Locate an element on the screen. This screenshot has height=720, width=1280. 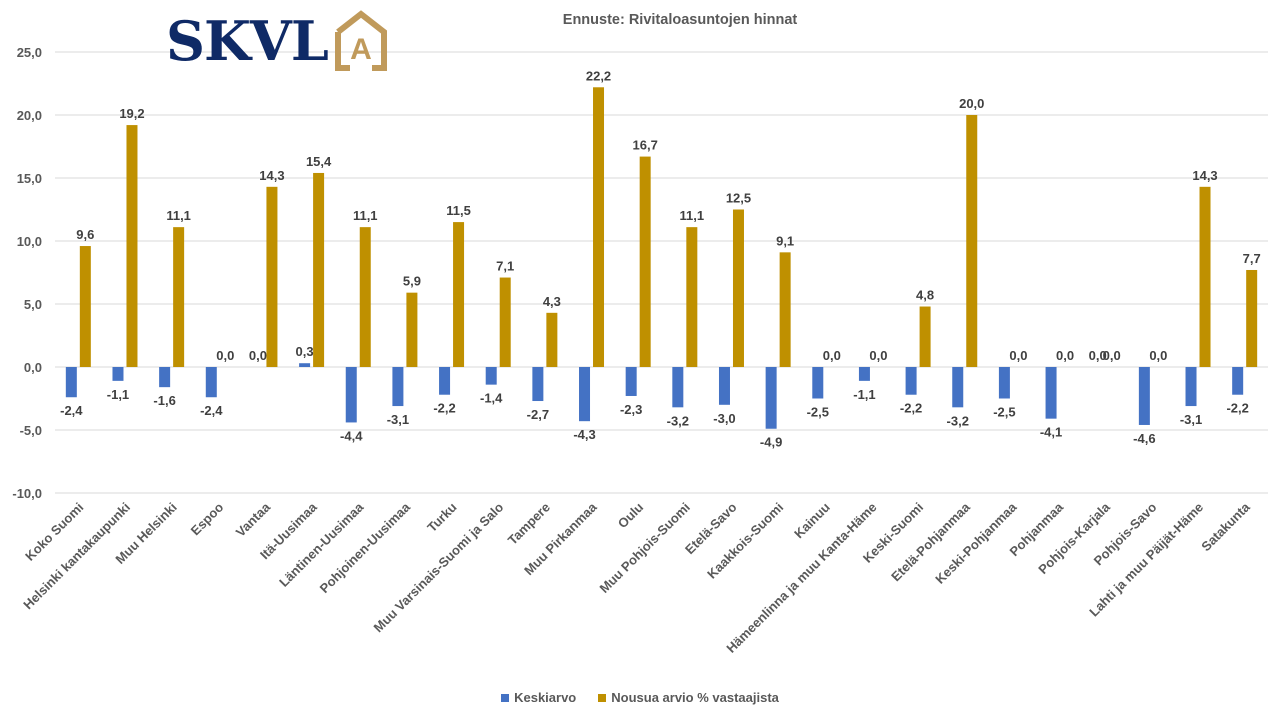
logo-text: SKVL is located at coordinates (247, 41).